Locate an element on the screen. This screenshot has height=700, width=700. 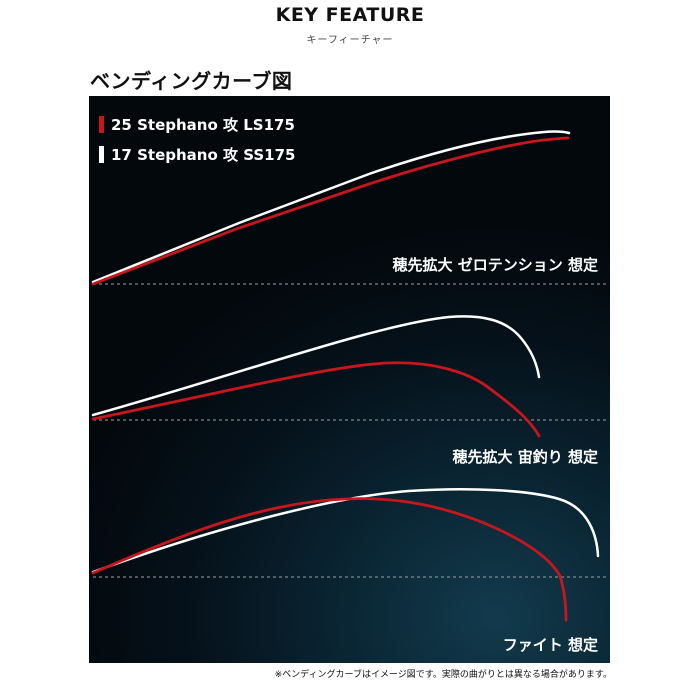
scenario-label-fight: ファイト 想定 is located at coordinates (550, 645).